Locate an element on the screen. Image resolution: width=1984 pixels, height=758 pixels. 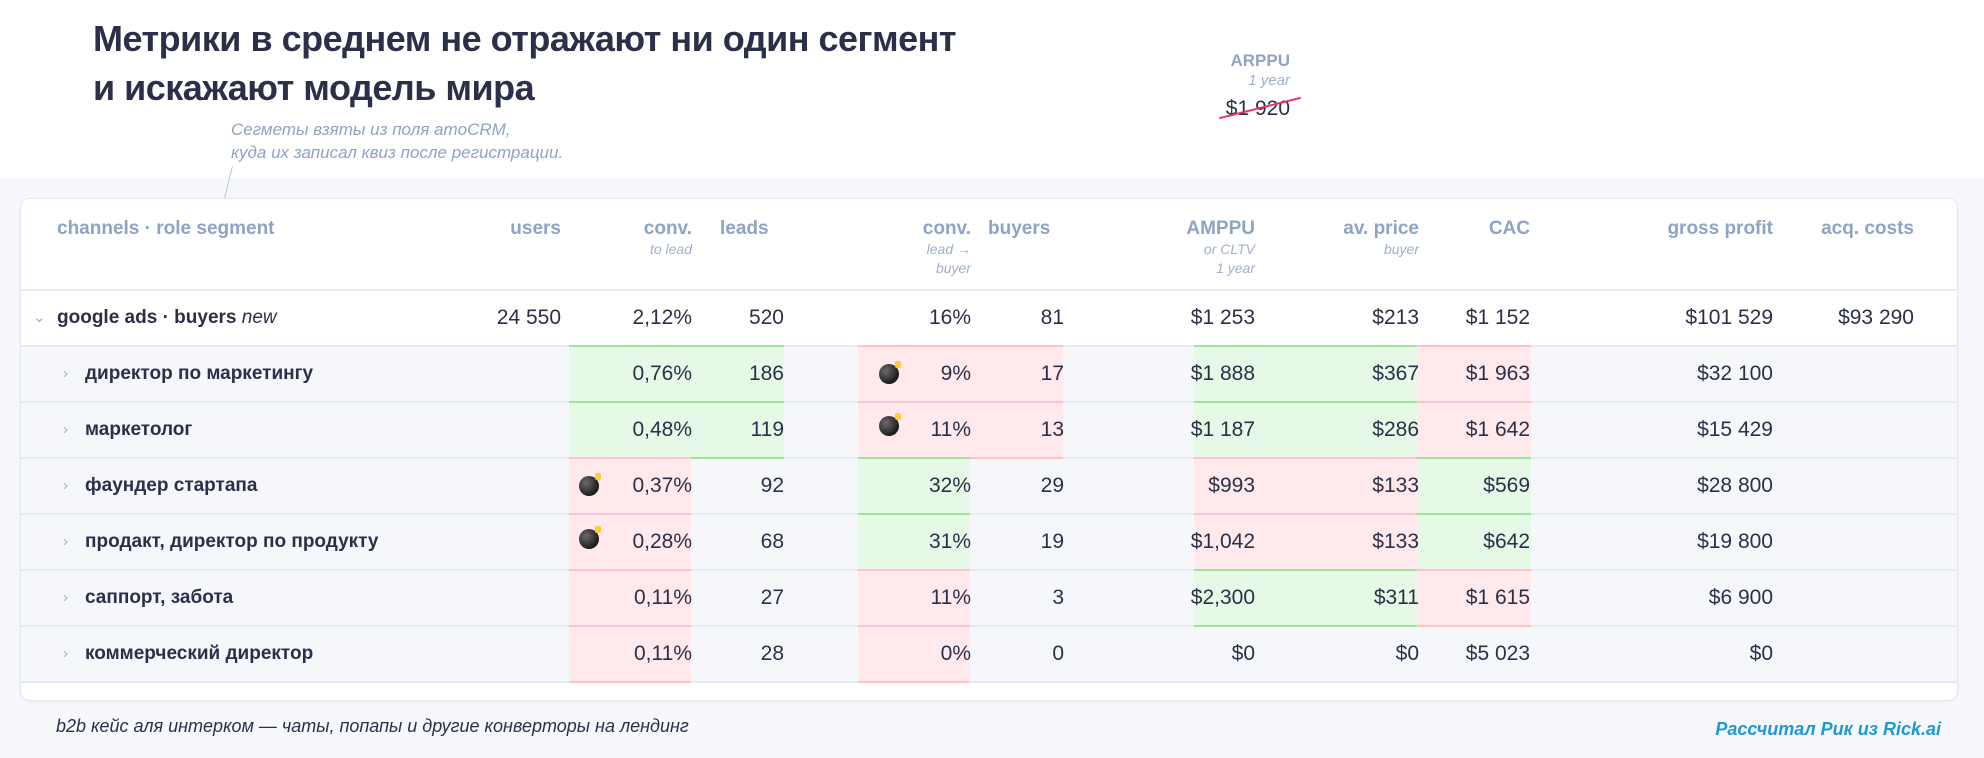
cell-cac: $569 is located at coordinates (1506, 485).